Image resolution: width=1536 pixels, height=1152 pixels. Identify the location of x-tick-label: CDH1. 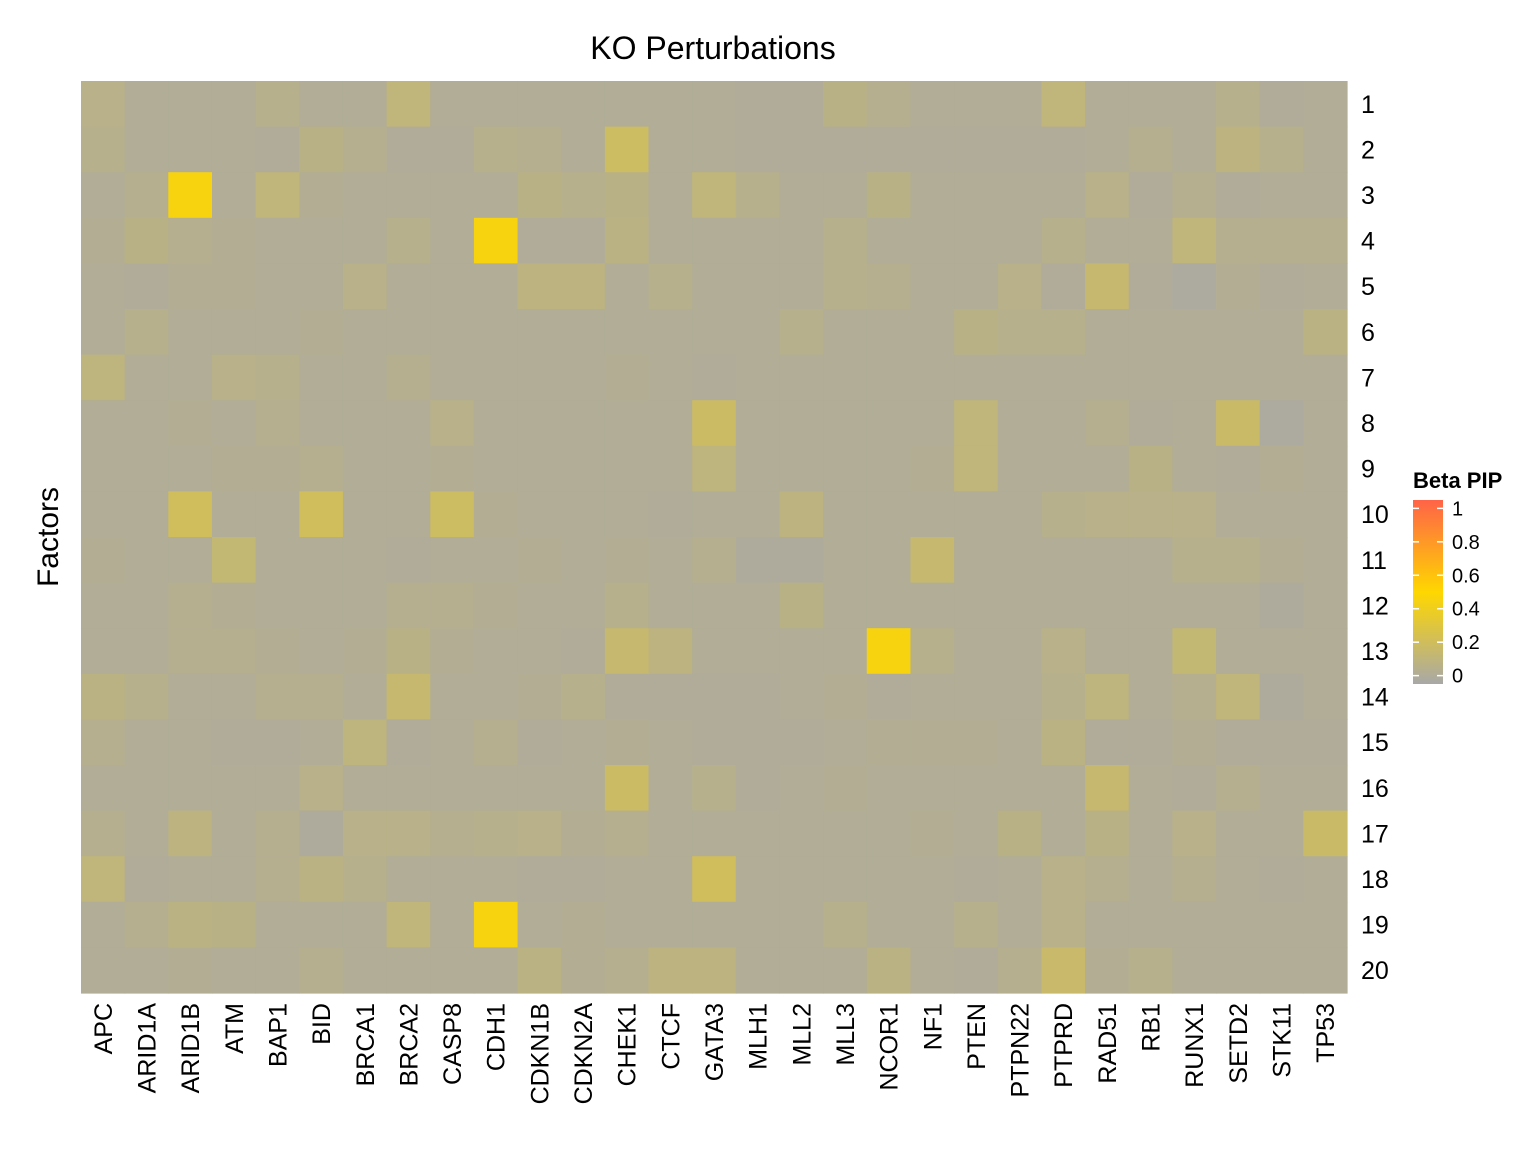
(497, 1037).